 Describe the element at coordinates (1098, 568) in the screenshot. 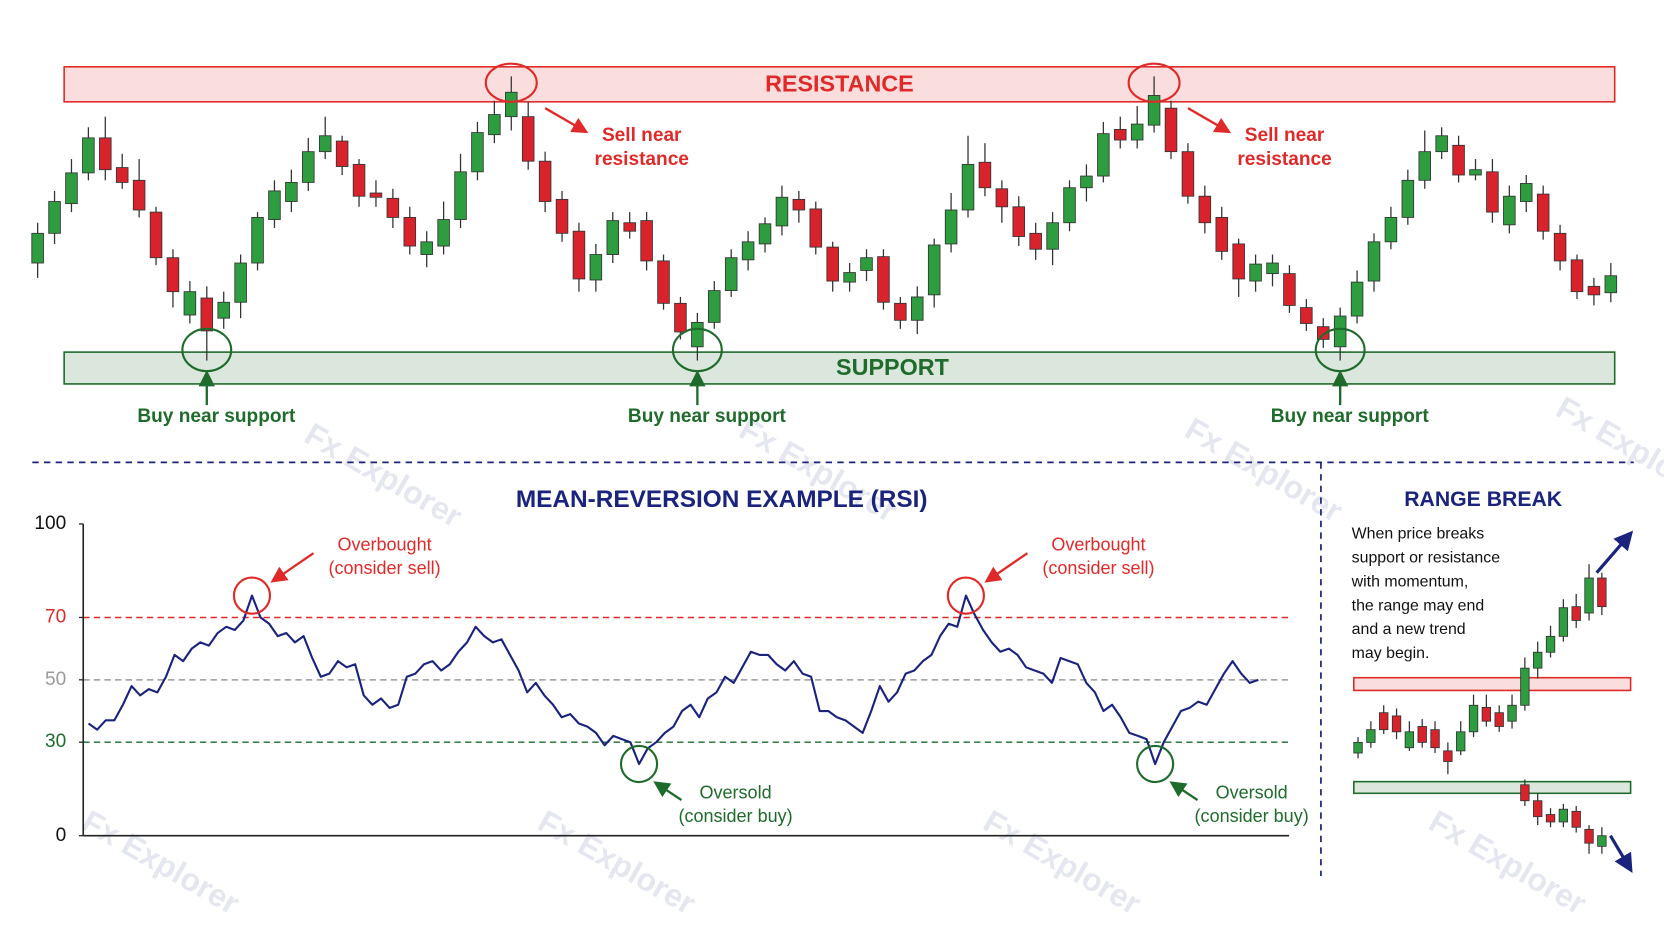

I see `annotation-text: (consider sell)` at that location.